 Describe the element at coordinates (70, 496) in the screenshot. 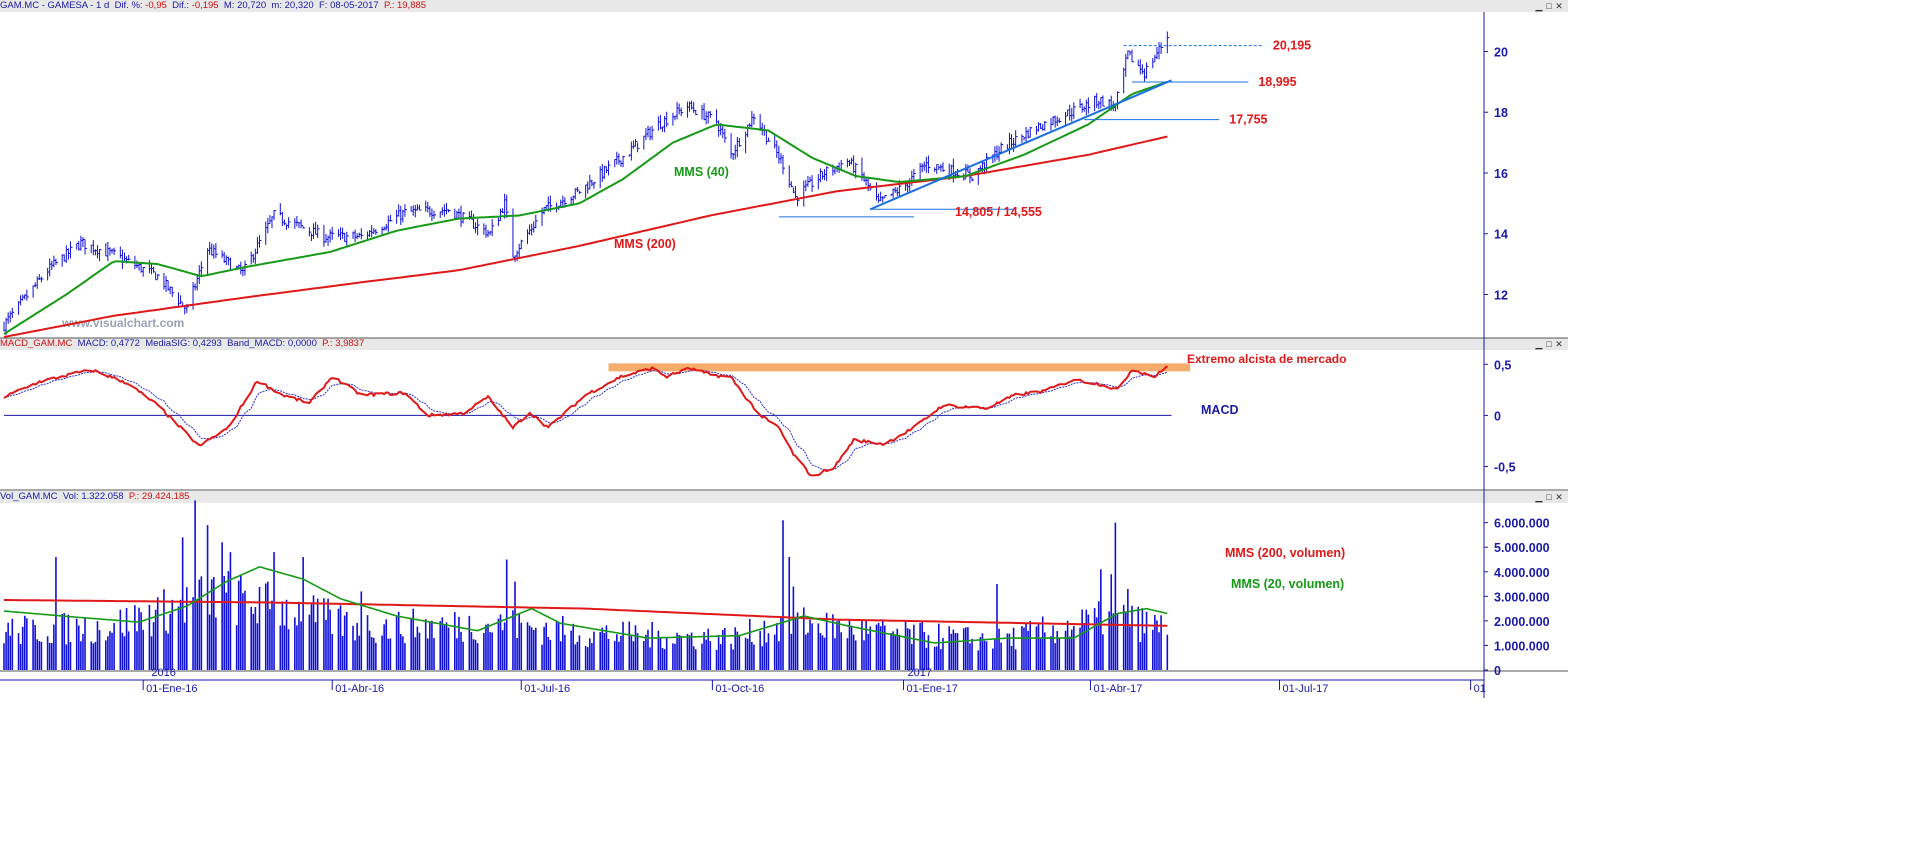

I see `vol-label: Vol:` at that location.